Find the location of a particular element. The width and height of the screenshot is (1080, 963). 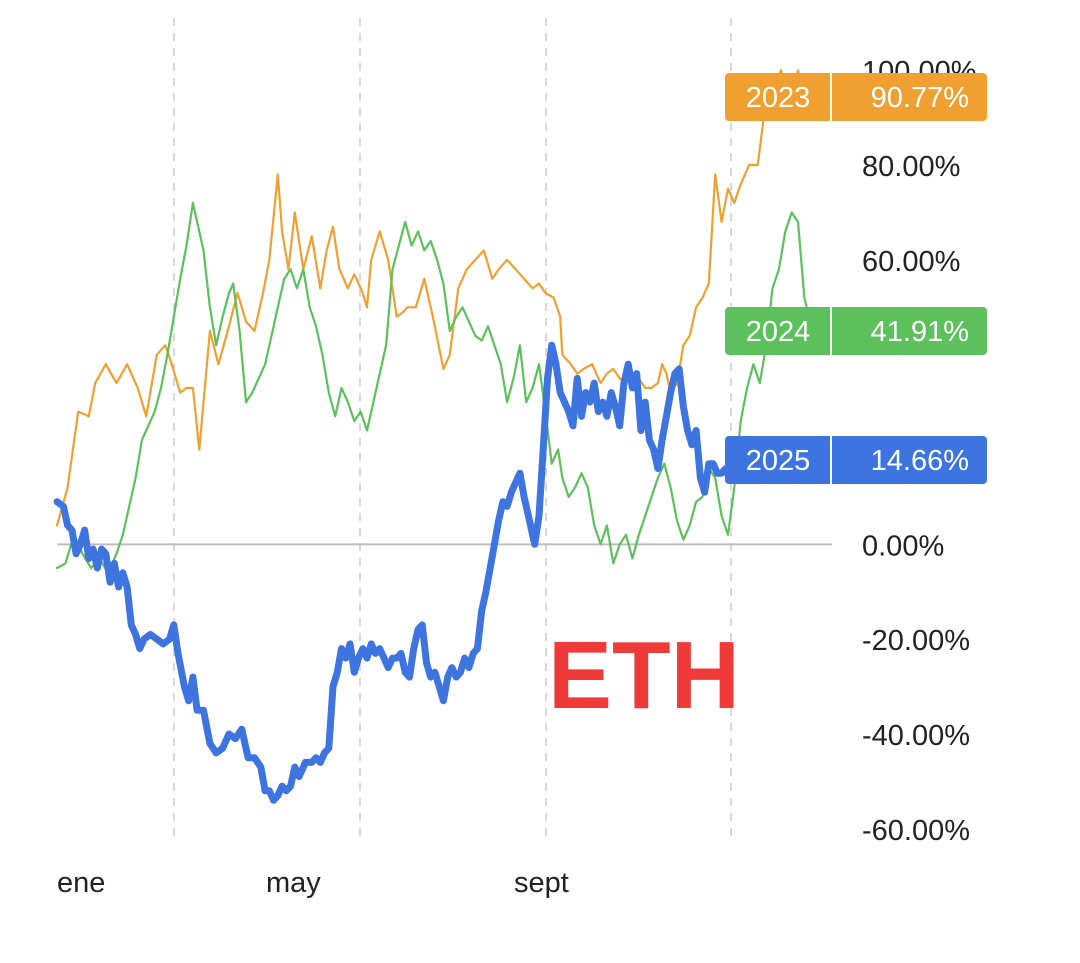

y-tick-label: -20.00% is located at coordinates (916, 641).